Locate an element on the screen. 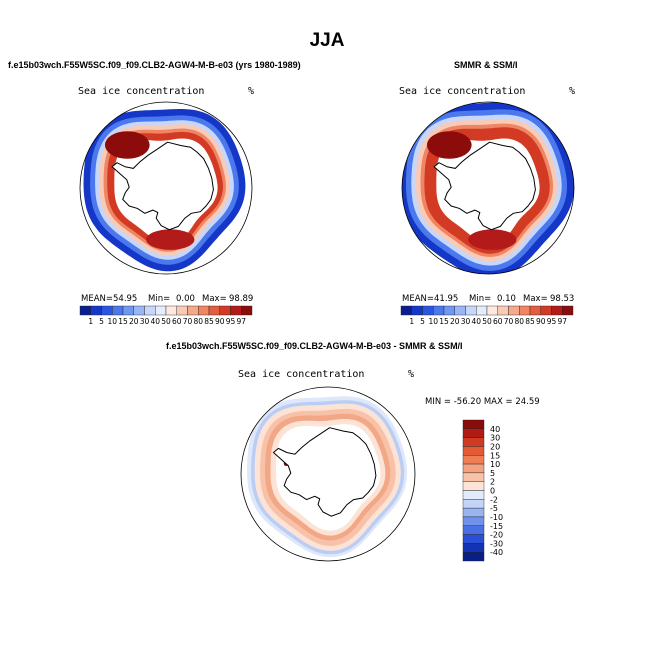 This screenshot has height=654, width=654. panel-obs-colorbar-tick-label: 40 is located at coordinates (476, 321).